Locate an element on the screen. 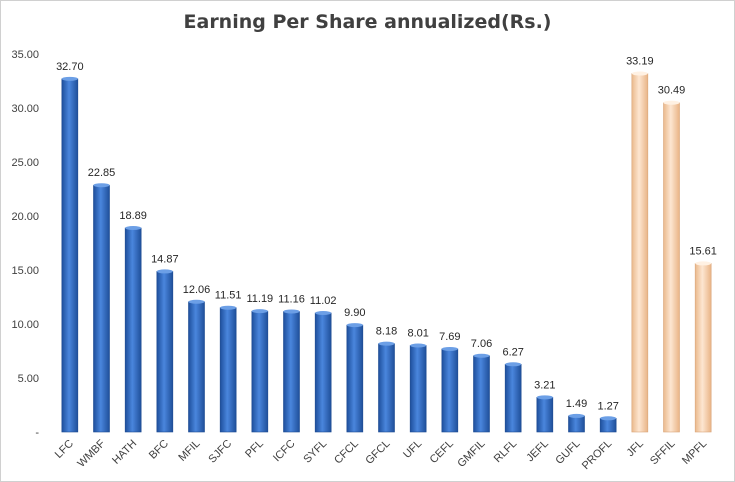 The width and height of the screenshot is (735, 482). x-tick-label: JEFL is located at coordinates (537, 451).